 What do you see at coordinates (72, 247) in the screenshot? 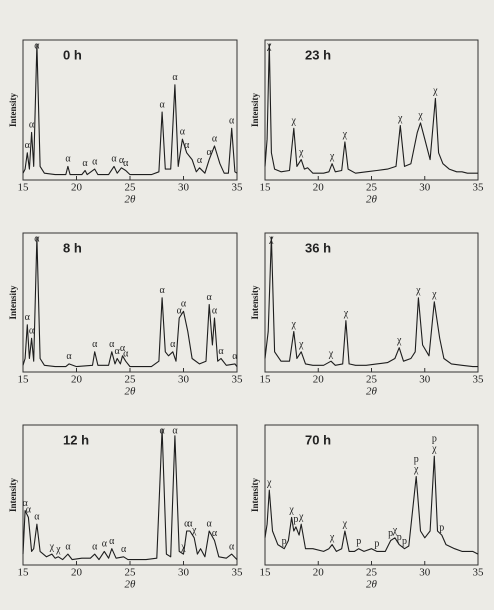
I see `panel-title: 8 h` at bounding box center [72, 247].